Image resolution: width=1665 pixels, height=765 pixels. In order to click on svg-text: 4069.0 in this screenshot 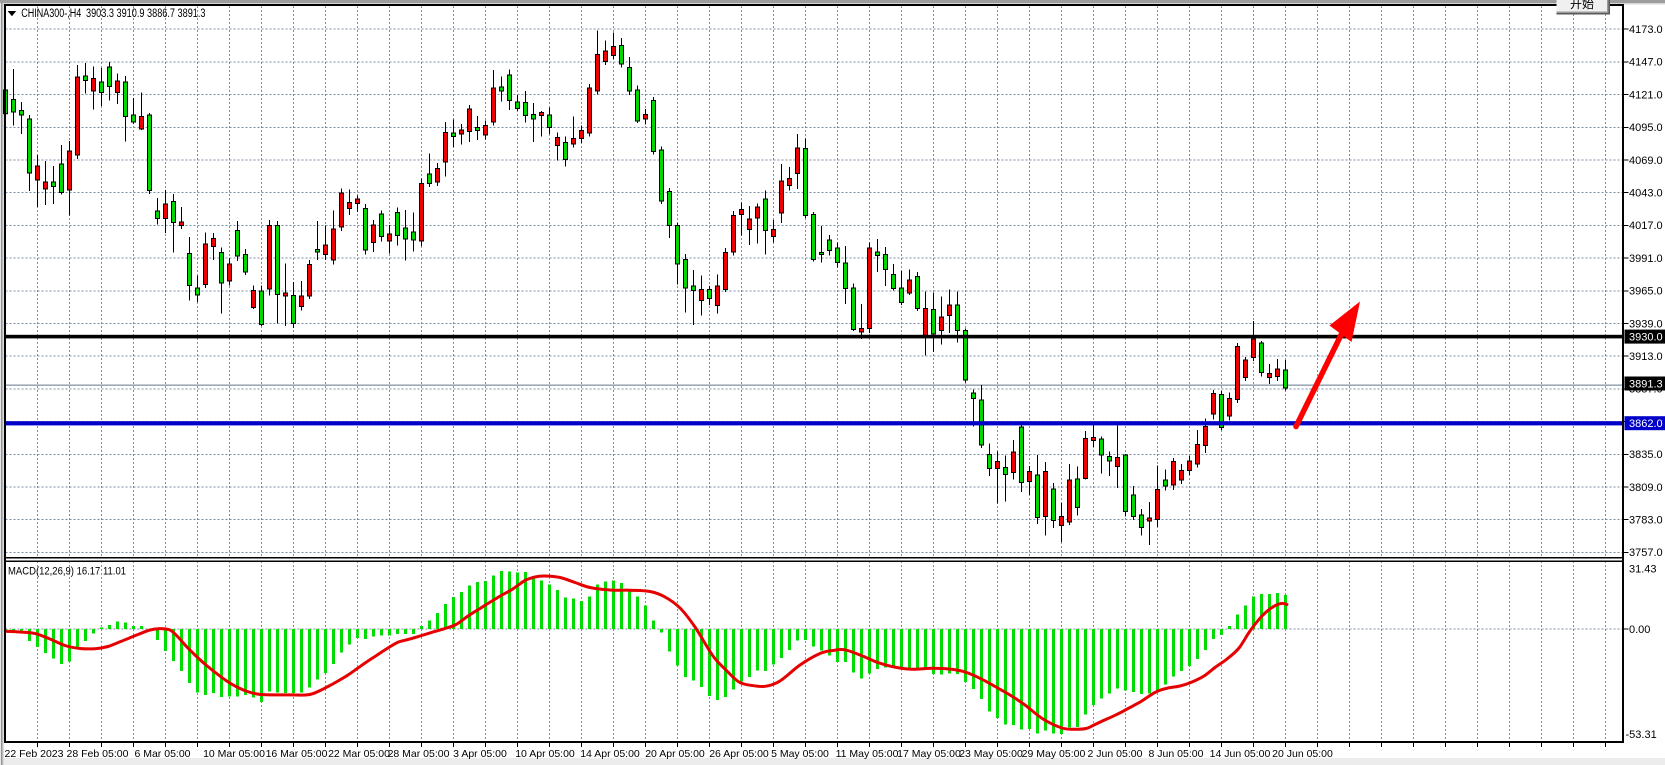, I will do `click(1646, 161)`.